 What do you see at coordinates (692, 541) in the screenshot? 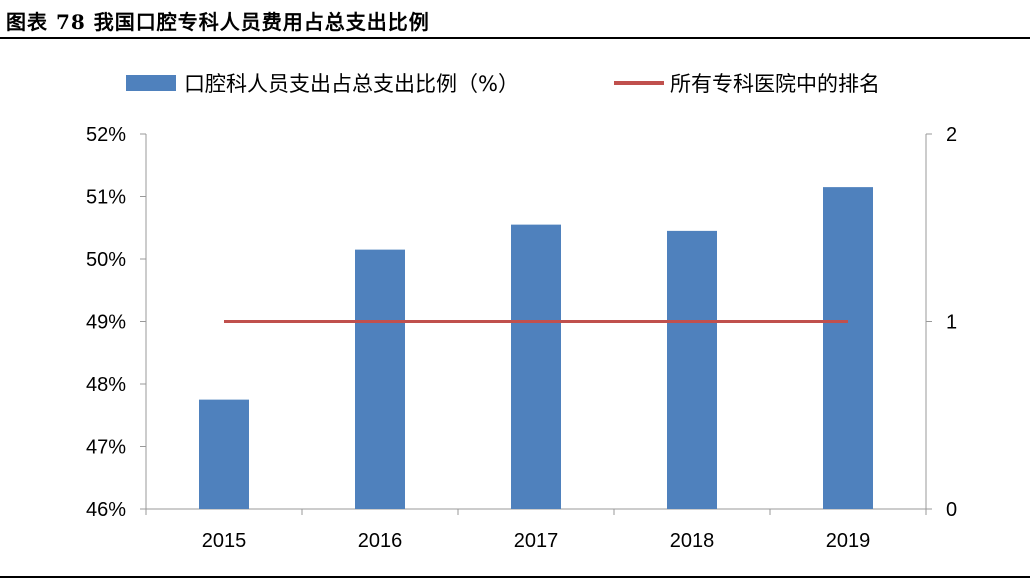
I see `x-tick-label: 2018` at bounding box center [692, 541].